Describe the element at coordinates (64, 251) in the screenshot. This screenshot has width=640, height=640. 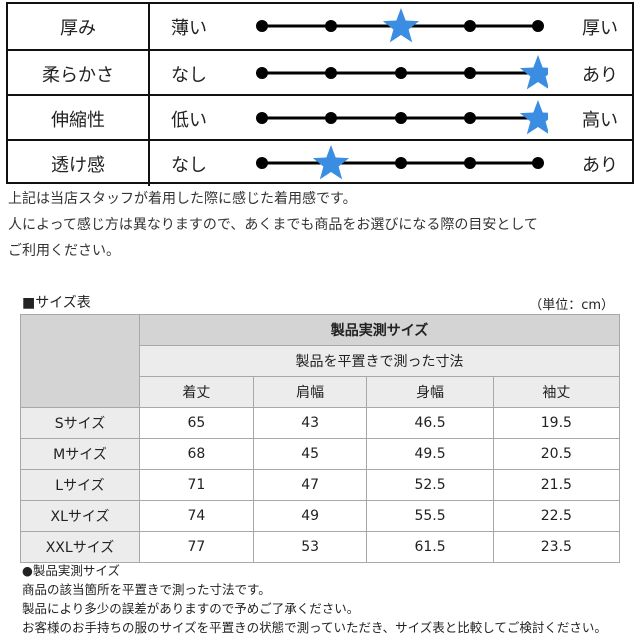
I see `note-line: ご利用ください。` at that location.